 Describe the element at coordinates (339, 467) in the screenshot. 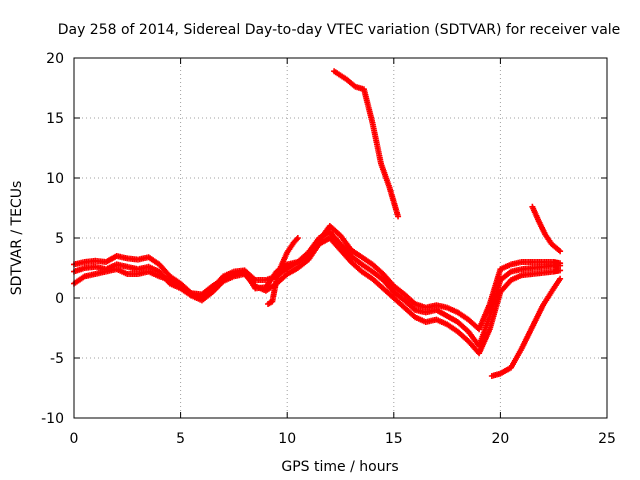

I see `x-axis-title: GPS time / hours` at that location.